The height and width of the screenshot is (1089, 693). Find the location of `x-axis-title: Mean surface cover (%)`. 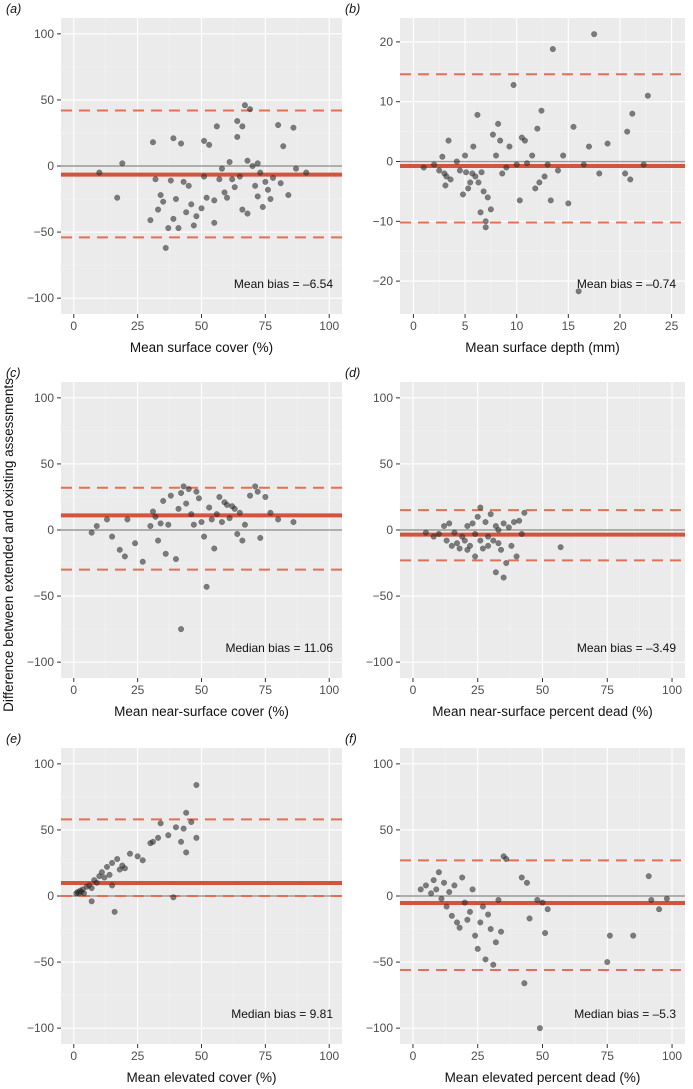

x-axis-title: Mean surface cover (%) is located at coordinates (201, 347).